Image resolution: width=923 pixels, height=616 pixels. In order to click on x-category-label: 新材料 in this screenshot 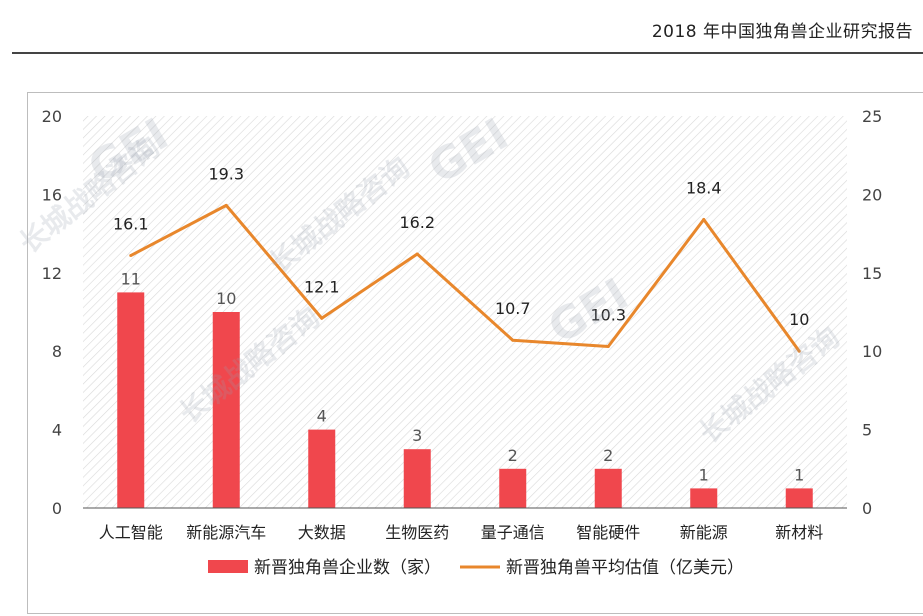, I will do `click(799, 532)`.